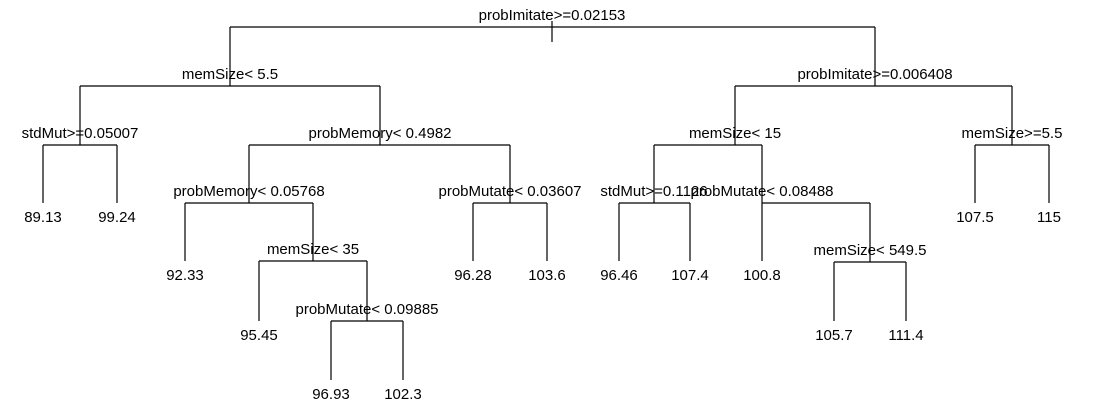  Describe the element at coordinates (1049, 217) in the screenshot. I see `leaf-value-l15: 115` at that location.